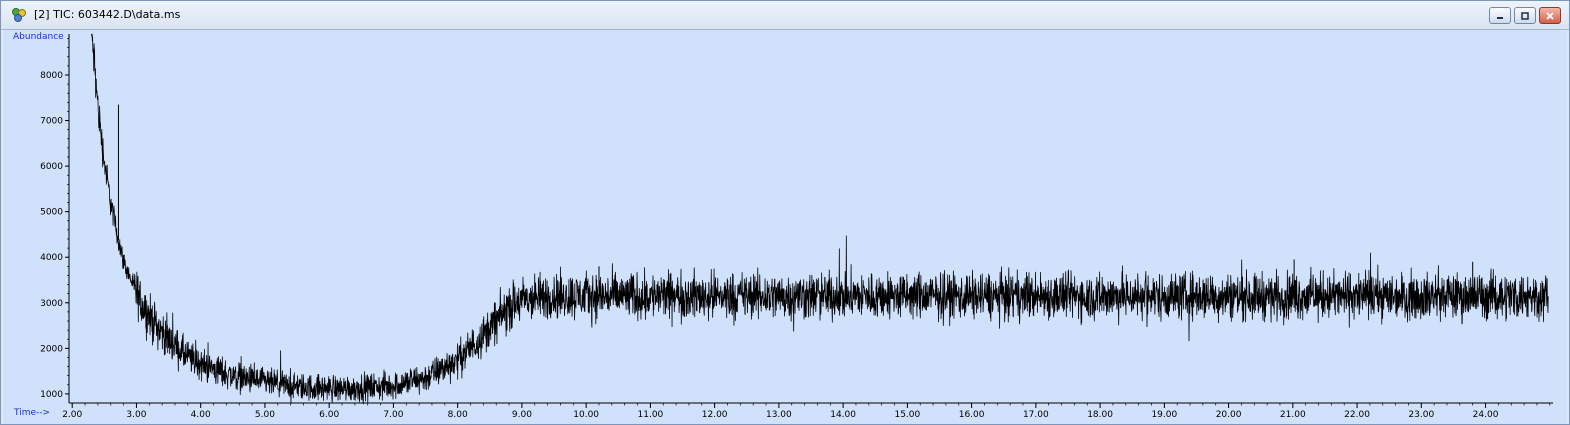 The image size is (1570, 425). I want to click on x-tick-label: 5.00, so click(265, 415).